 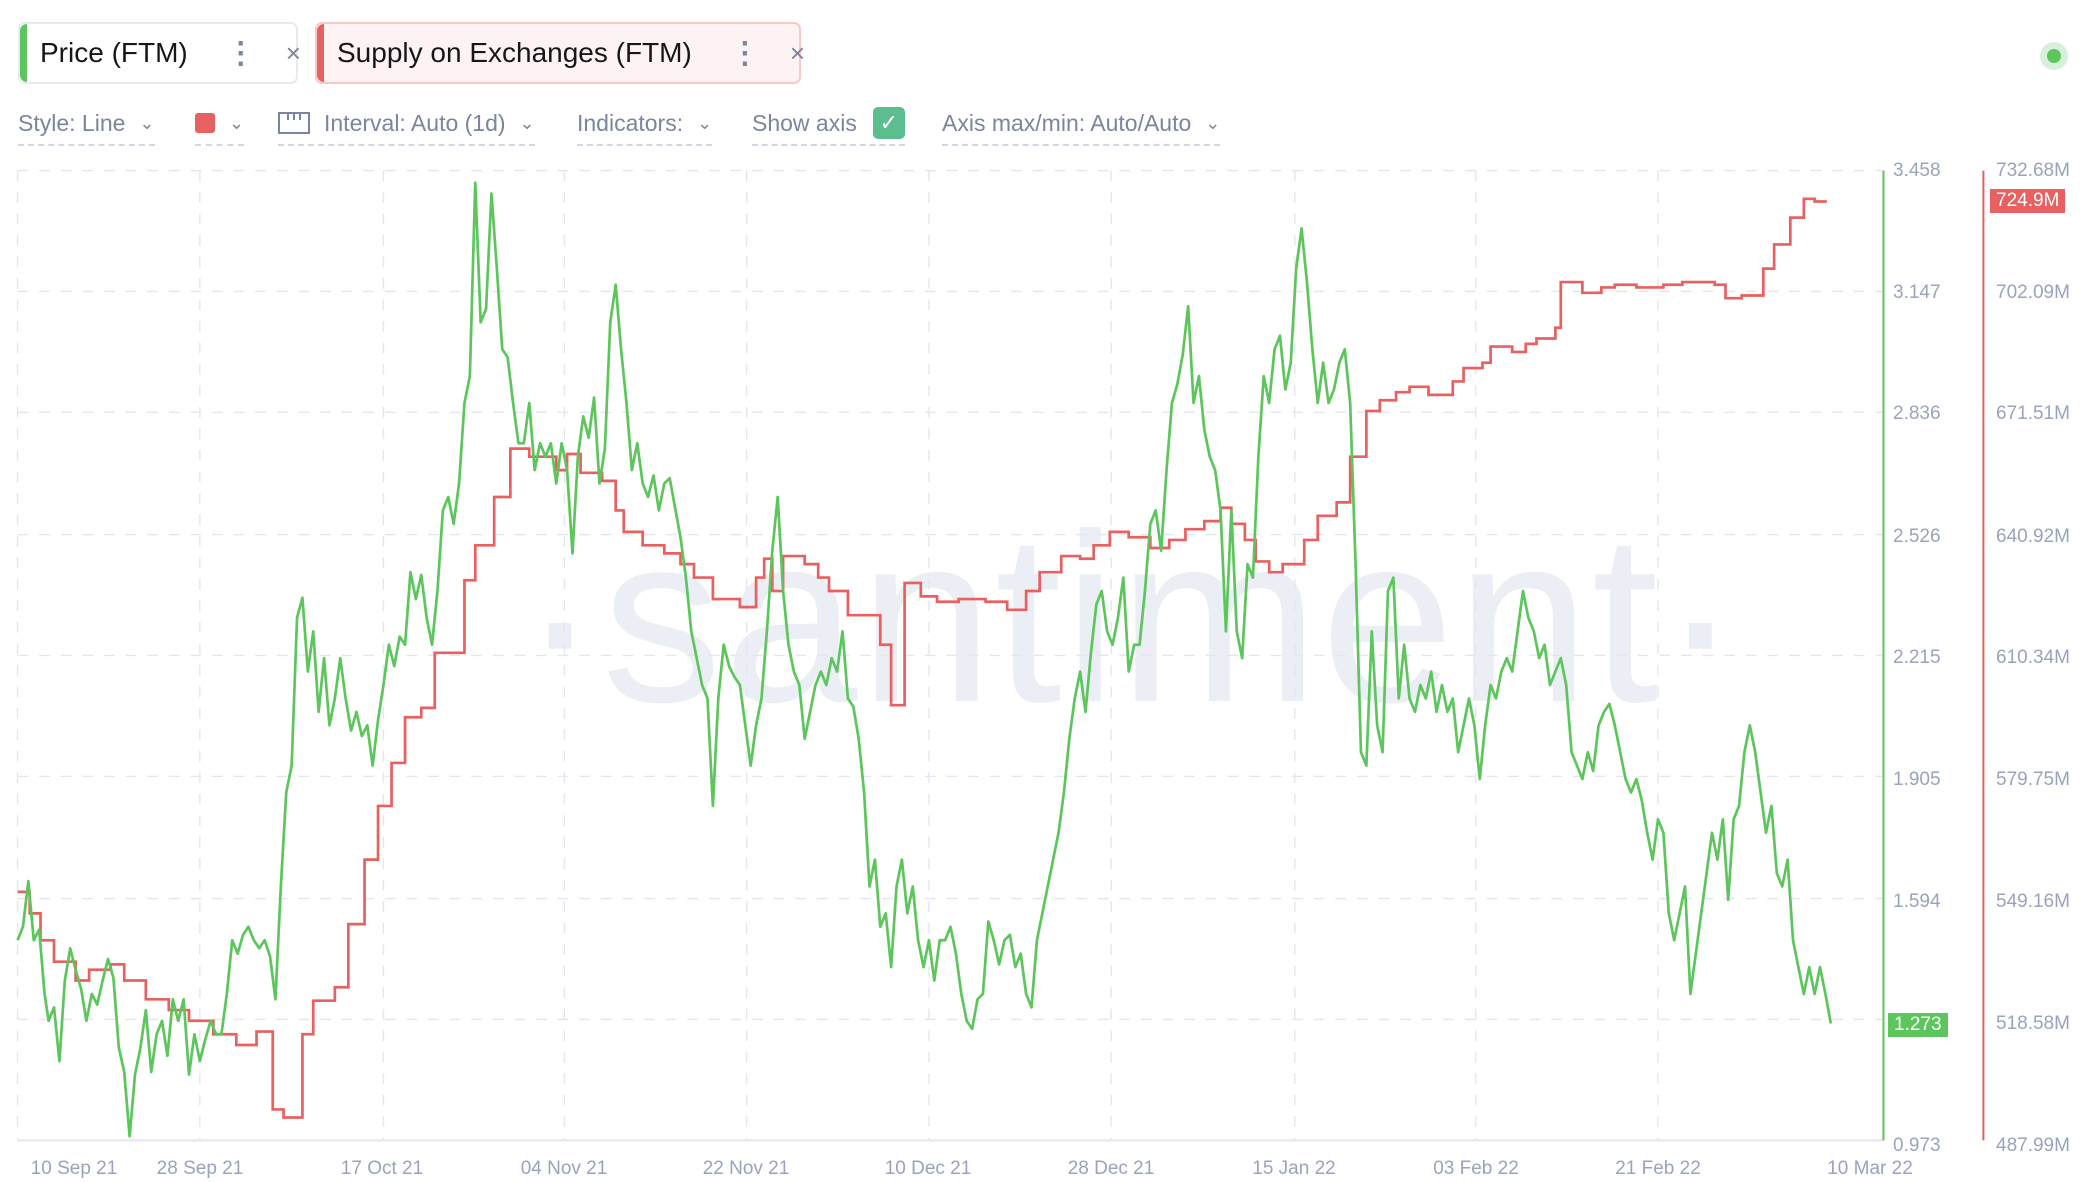 I want to click on indicators-label: Indicators:, so click(x=630, y=122).